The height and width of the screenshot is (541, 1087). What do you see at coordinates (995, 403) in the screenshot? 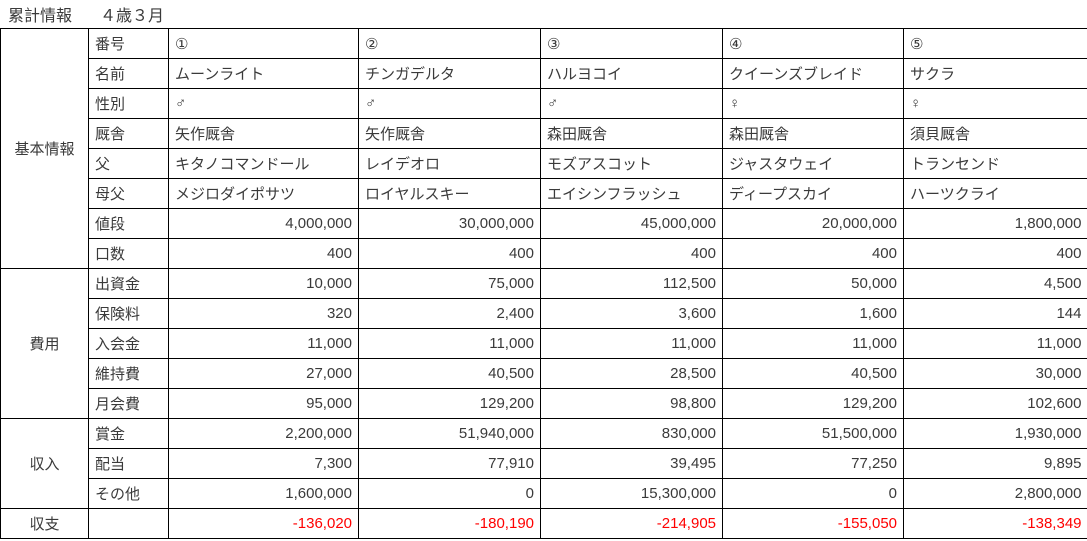
I see `data-cell: 102,600` at bounding box center [995, 403].